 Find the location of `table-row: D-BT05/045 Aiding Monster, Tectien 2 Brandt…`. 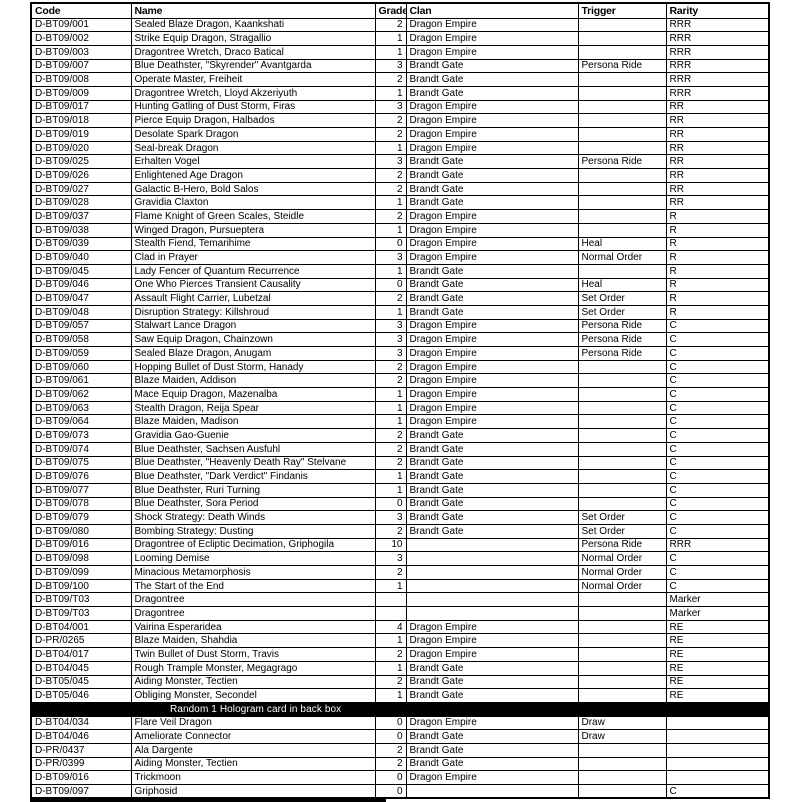

table-row: D-BT05/045 Aiding Monster, Tectien 2 Brandt… is located at coordinates (400, 682).